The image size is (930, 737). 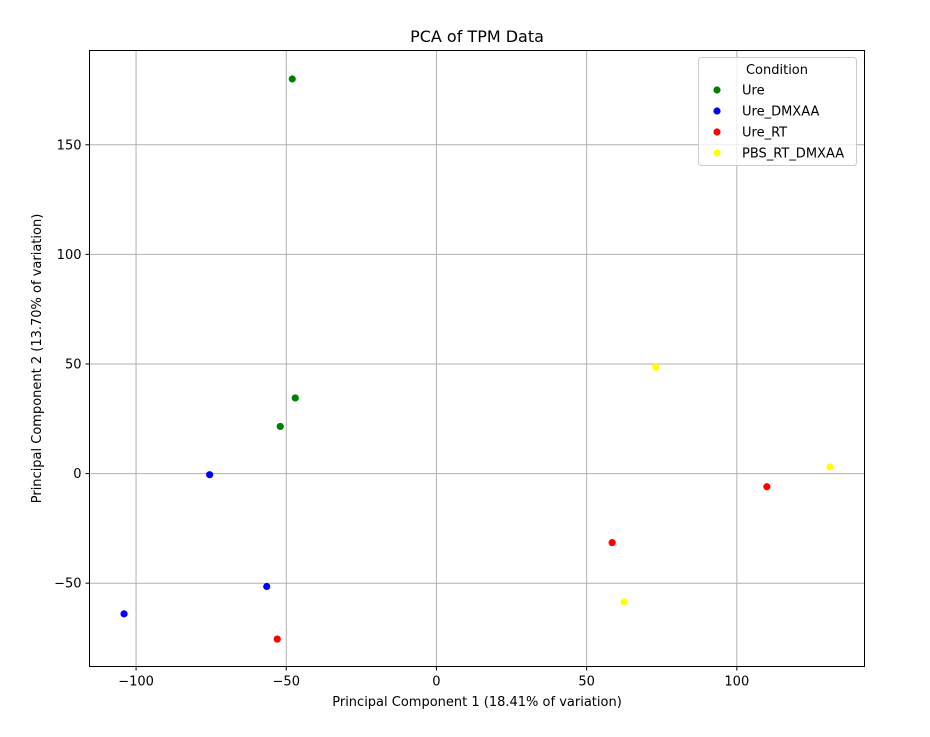 What do you see at coordinates (73, 364) in the screenshot?
I see `y-tick-label: 50` at bounding box center [73, 364].